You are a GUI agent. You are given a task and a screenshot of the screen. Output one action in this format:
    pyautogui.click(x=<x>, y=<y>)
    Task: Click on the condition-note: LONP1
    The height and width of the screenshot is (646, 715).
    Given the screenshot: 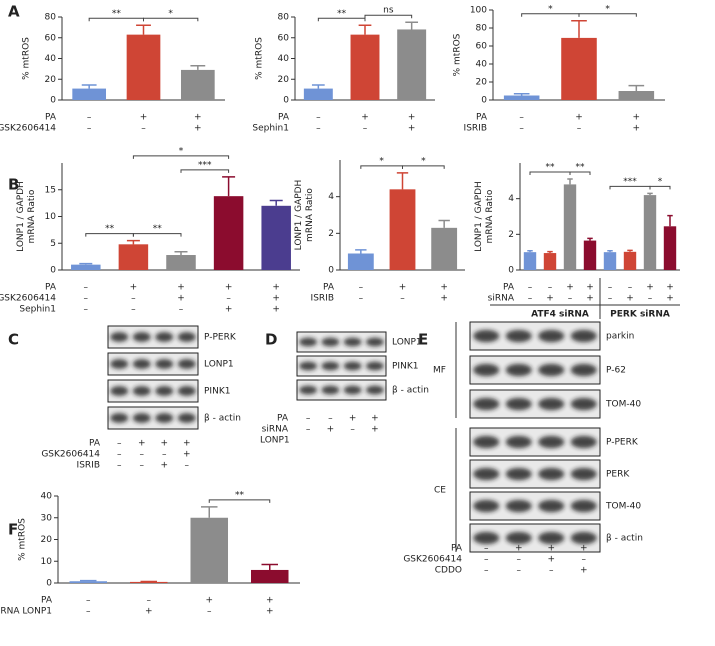 What is the action you would take?
    pyautogui.click(x=275, y=441)
    